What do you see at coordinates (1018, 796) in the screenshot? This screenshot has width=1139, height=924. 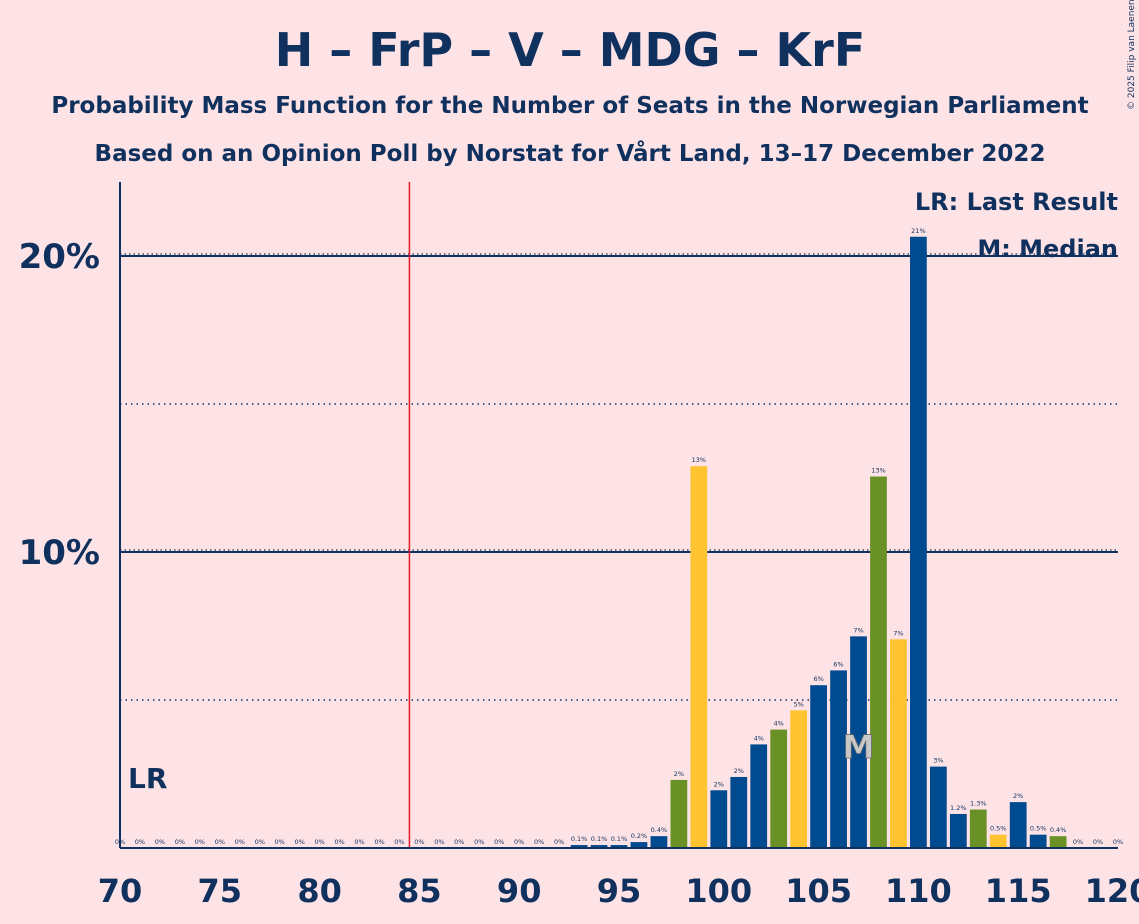 I see `bar-label-seat-115: 2%` at bounding box center [1018, 796].